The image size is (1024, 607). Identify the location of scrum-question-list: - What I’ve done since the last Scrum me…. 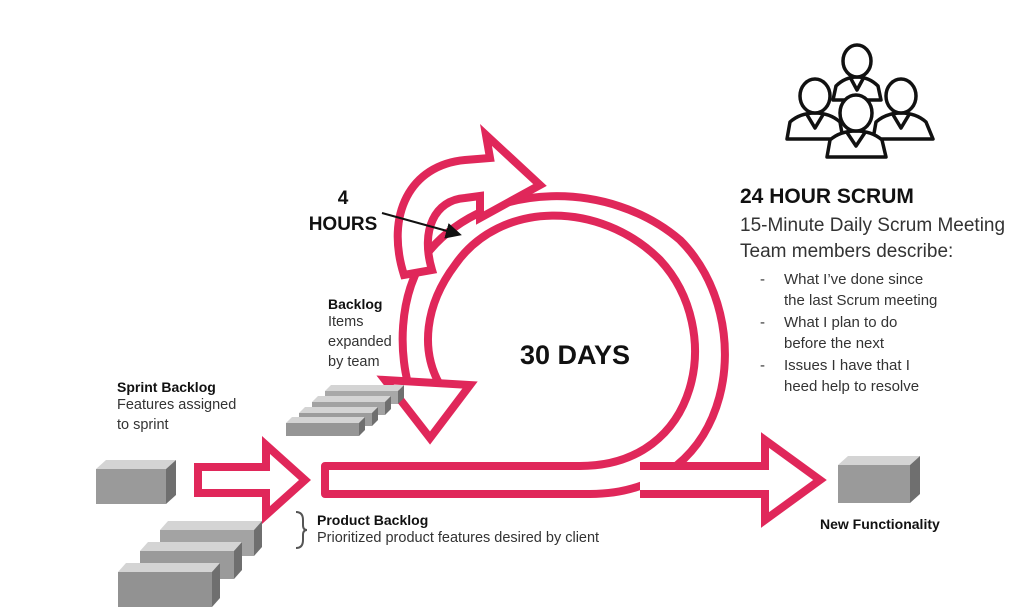
(848, 333).